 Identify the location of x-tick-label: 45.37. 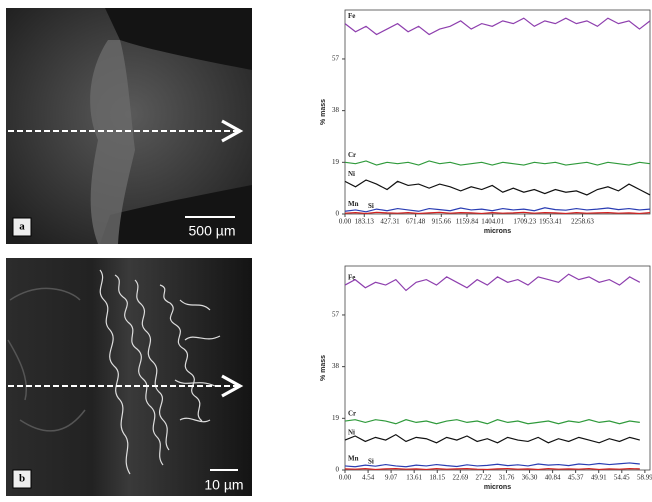
(576, 478).